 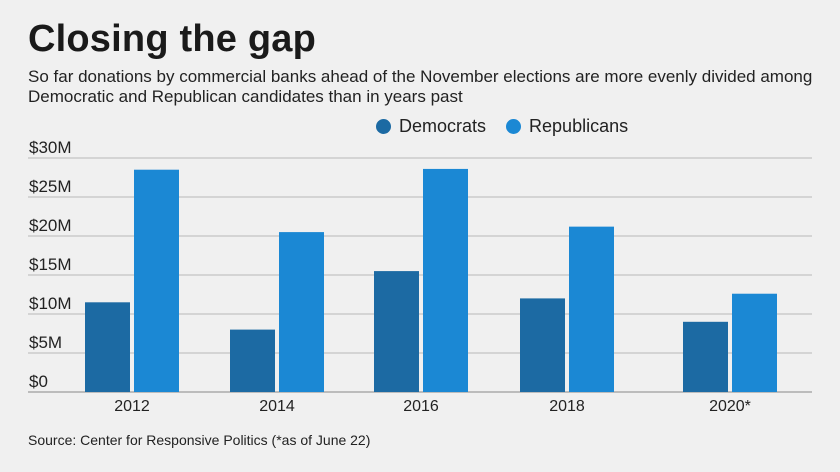 What do you see at coordinates (50, 147) in the screenshot?
I see `y-tick-label: $30M` at bounding box center [50, 147].